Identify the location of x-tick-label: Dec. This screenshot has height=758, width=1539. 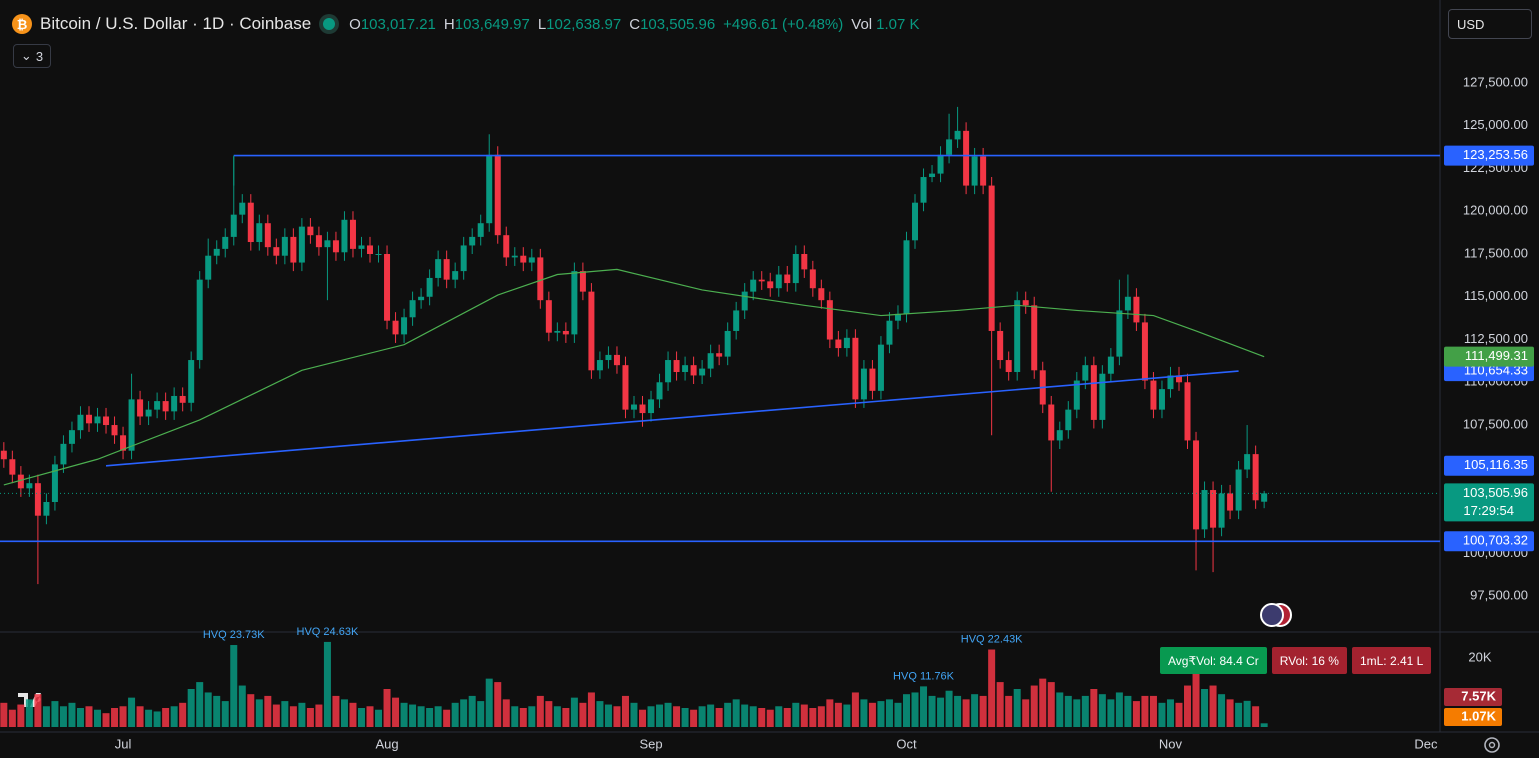
(1426, 743).